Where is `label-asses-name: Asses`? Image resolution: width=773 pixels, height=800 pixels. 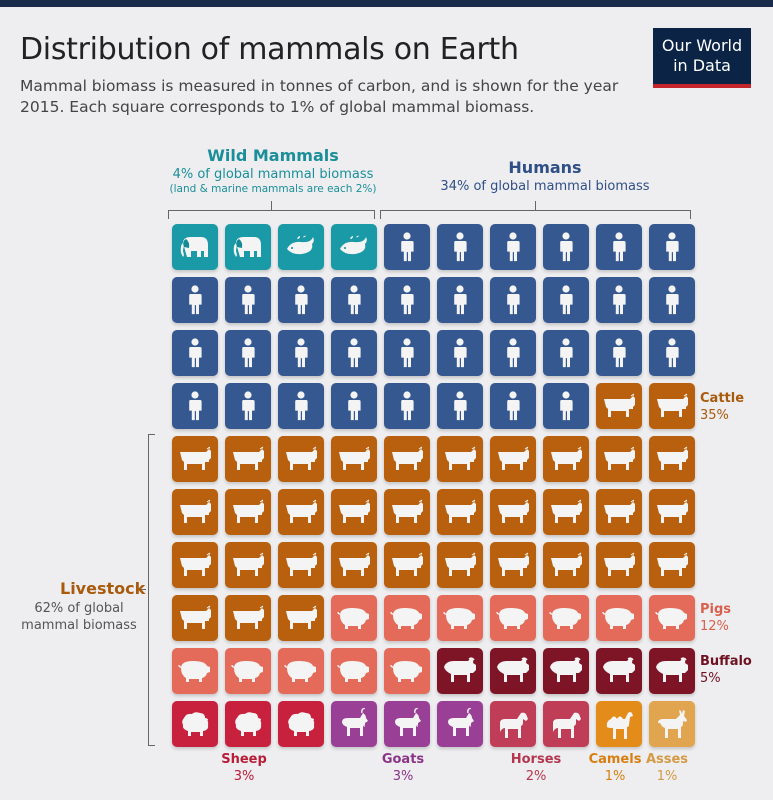 label-asses-name: Asses is located at coordinates (667, 759).